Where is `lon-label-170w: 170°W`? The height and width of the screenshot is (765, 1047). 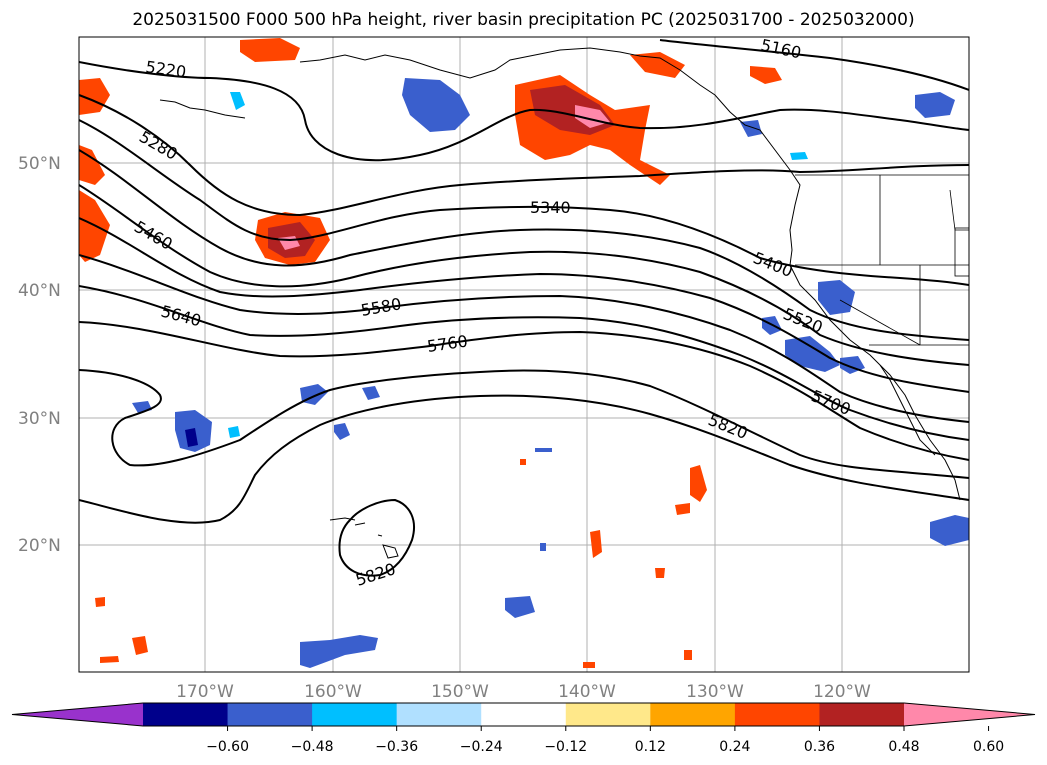
lon-label-170w: 170°W is located at coordinates (205, 692).